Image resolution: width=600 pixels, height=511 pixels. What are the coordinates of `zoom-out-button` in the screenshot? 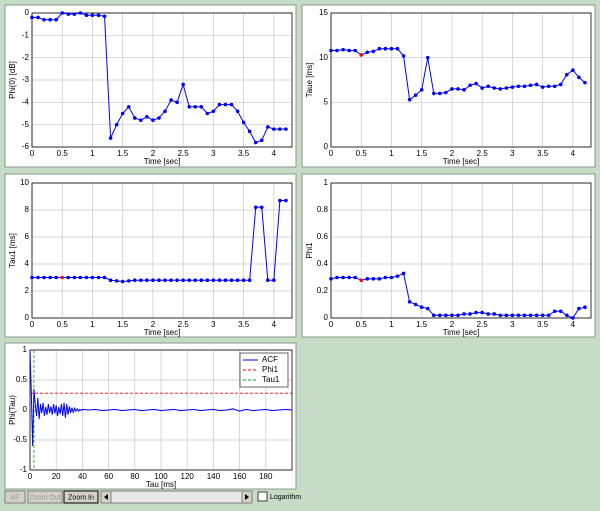 It's located at (45, 497).